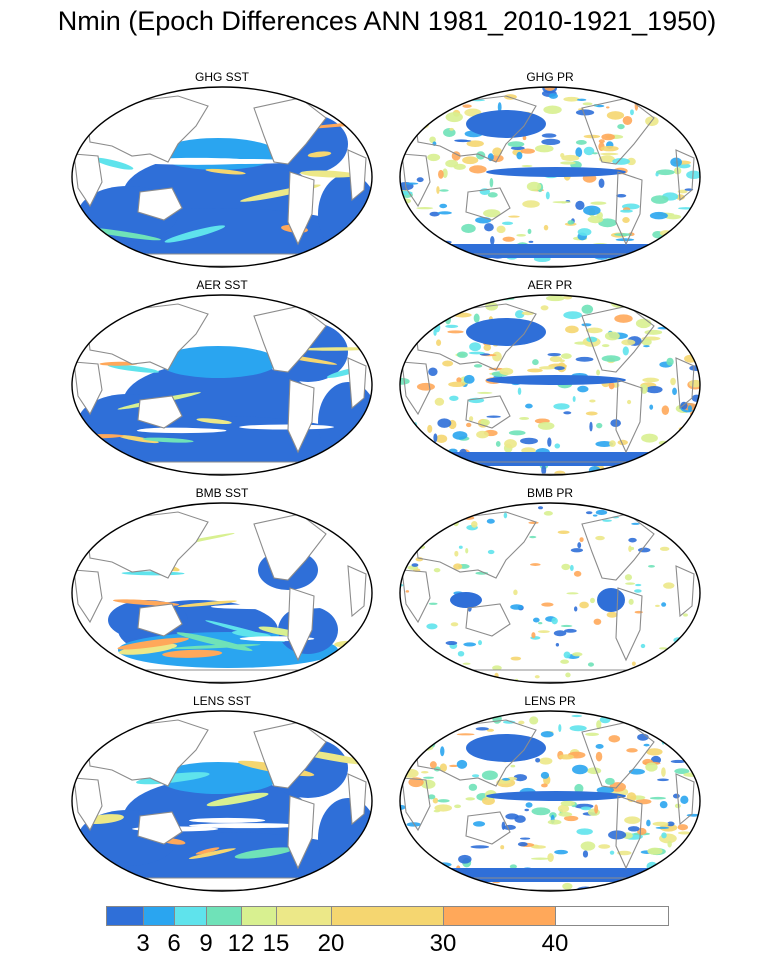 The height and width of the screenshot is (962, 774). I want to click on map-lens-pr, so click(550, 801).